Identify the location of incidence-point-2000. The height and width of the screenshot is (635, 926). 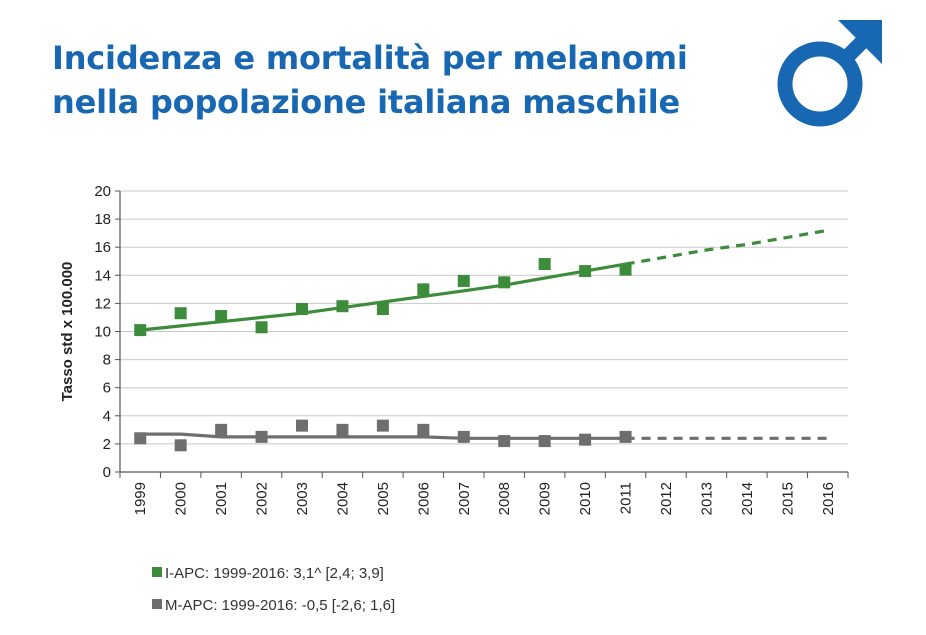
(180, 313).